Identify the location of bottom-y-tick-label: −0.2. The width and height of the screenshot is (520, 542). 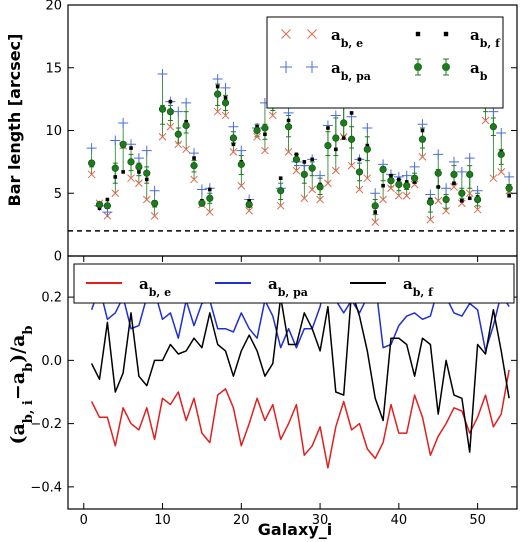
(46, 424).